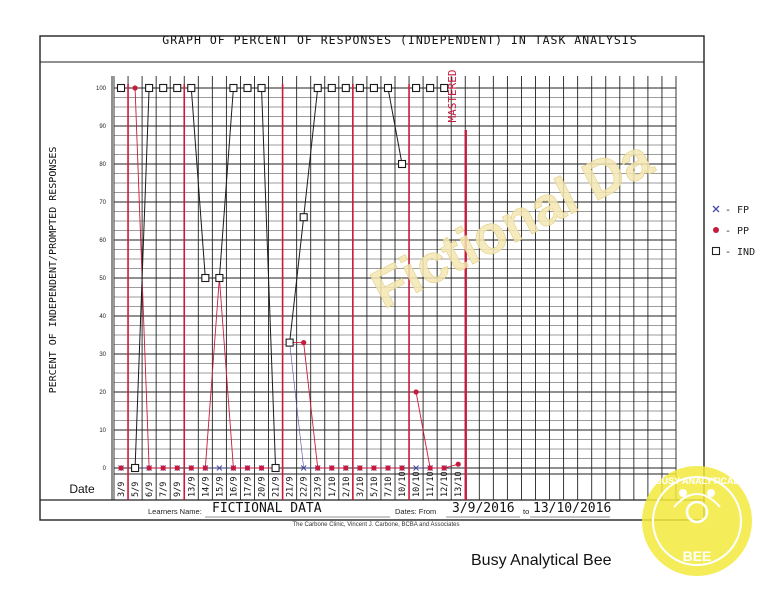 Image resolution: width=776 pixels, height=590 pixels. Describe the element at coordinates (697, 481) in the screenshot. I see `stamp-top-text: BUSY ANALYTICAL` at that location.